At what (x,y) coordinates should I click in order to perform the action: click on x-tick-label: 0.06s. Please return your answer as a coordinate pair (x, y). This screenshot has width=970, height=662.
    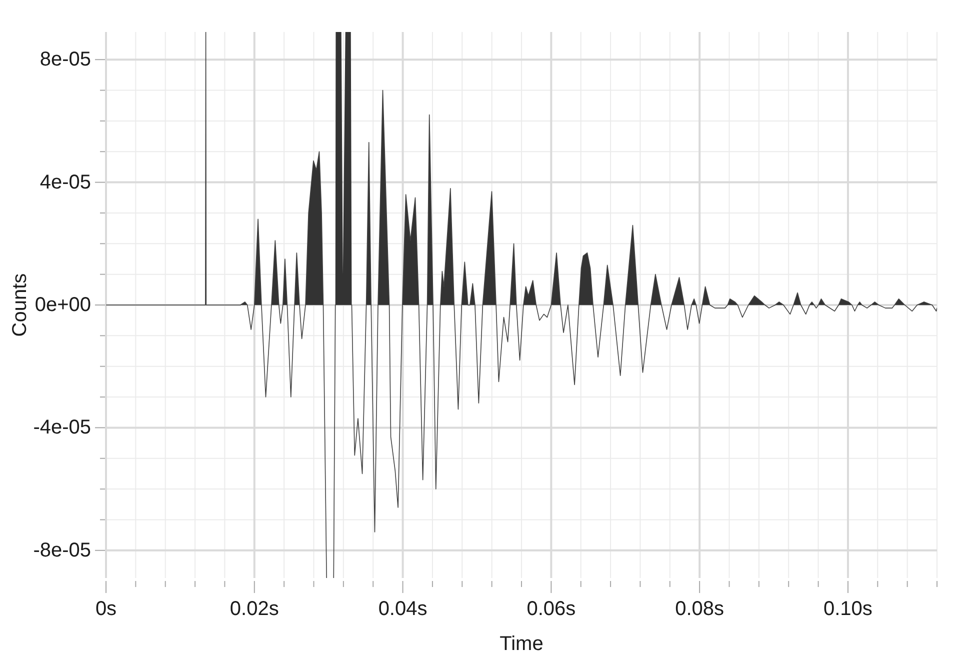
    Looking at the image, I should click on (551, 609).